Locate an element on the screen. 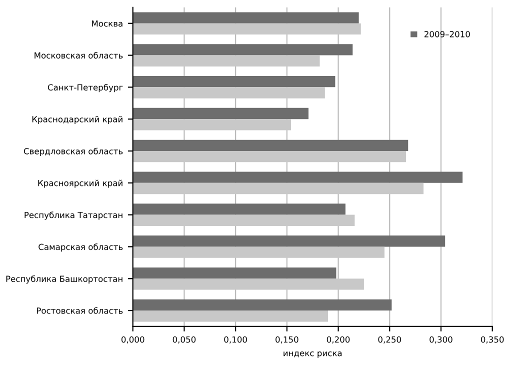  x-tick-label: 0,250 is located at coordinates (390, 340).